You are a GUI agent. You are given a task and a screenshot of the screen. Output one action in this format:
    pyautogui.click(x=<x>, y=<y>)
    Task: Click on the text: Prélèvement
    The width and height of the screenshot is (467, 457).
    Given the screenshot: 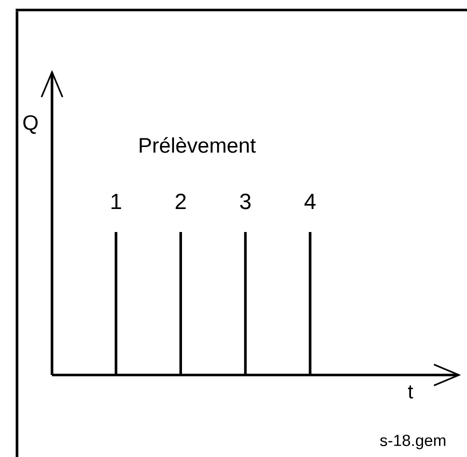 What is the action you would take?
    pyautogui.click(x=198, y=145)
    